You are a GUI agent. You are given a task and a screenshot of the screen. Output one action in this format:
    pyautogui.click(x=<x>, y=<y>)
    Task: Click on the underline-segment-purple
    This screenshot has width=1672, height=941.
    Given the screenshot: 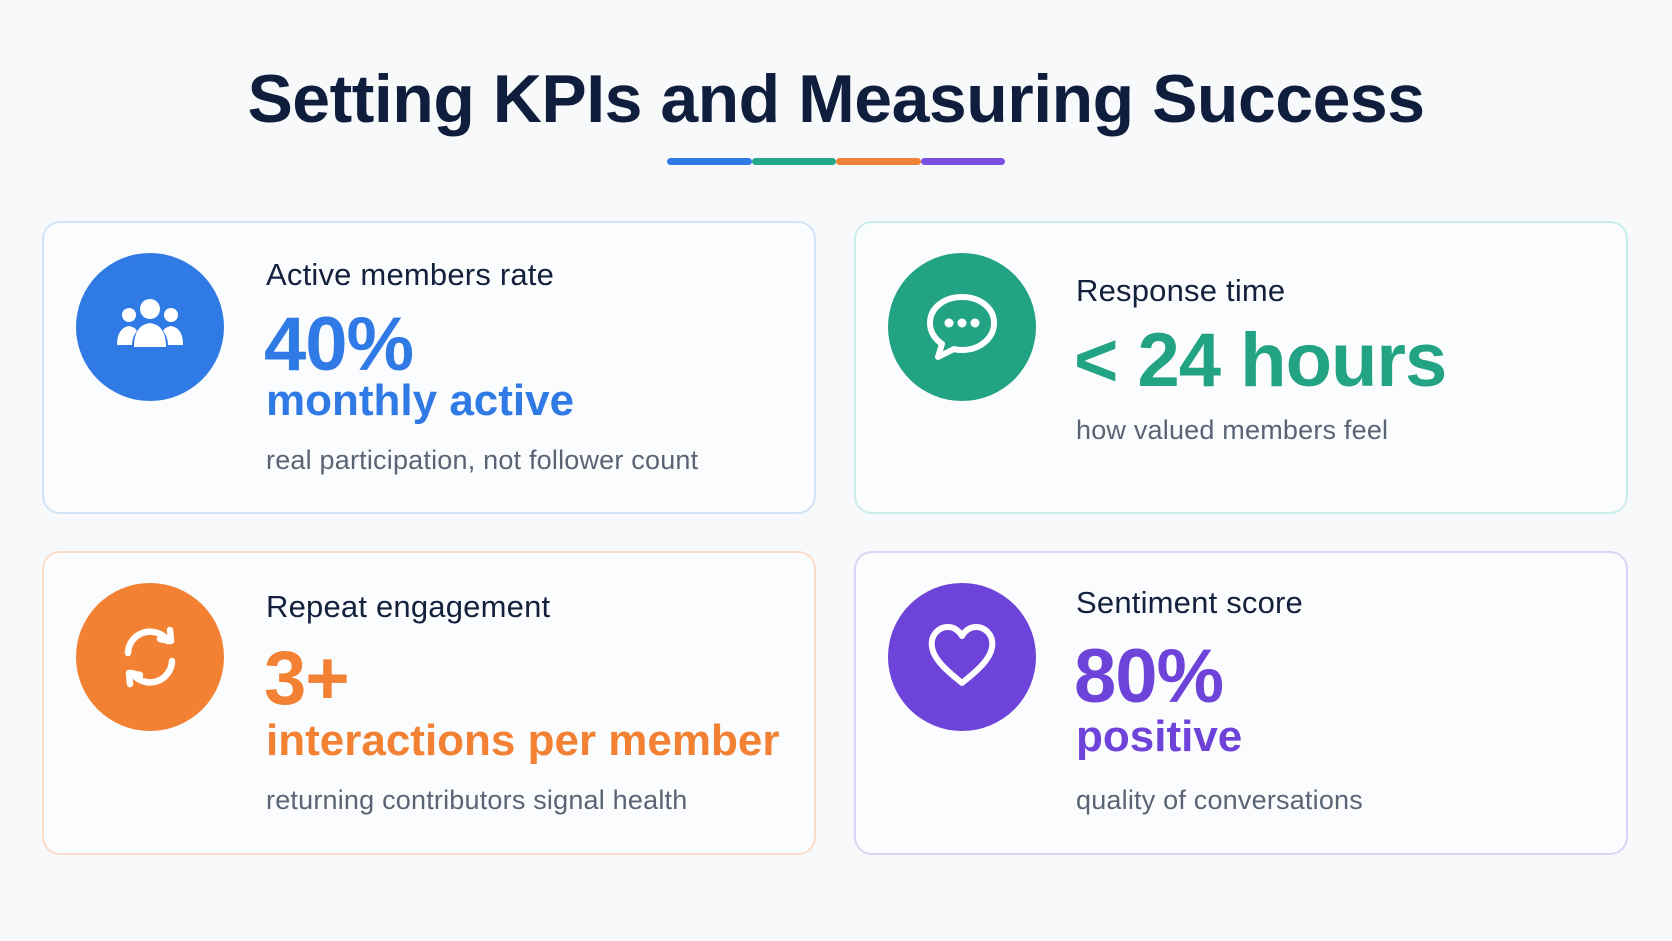 What is the action you would take?
    pyautogui.click(x=962, y=161)
    